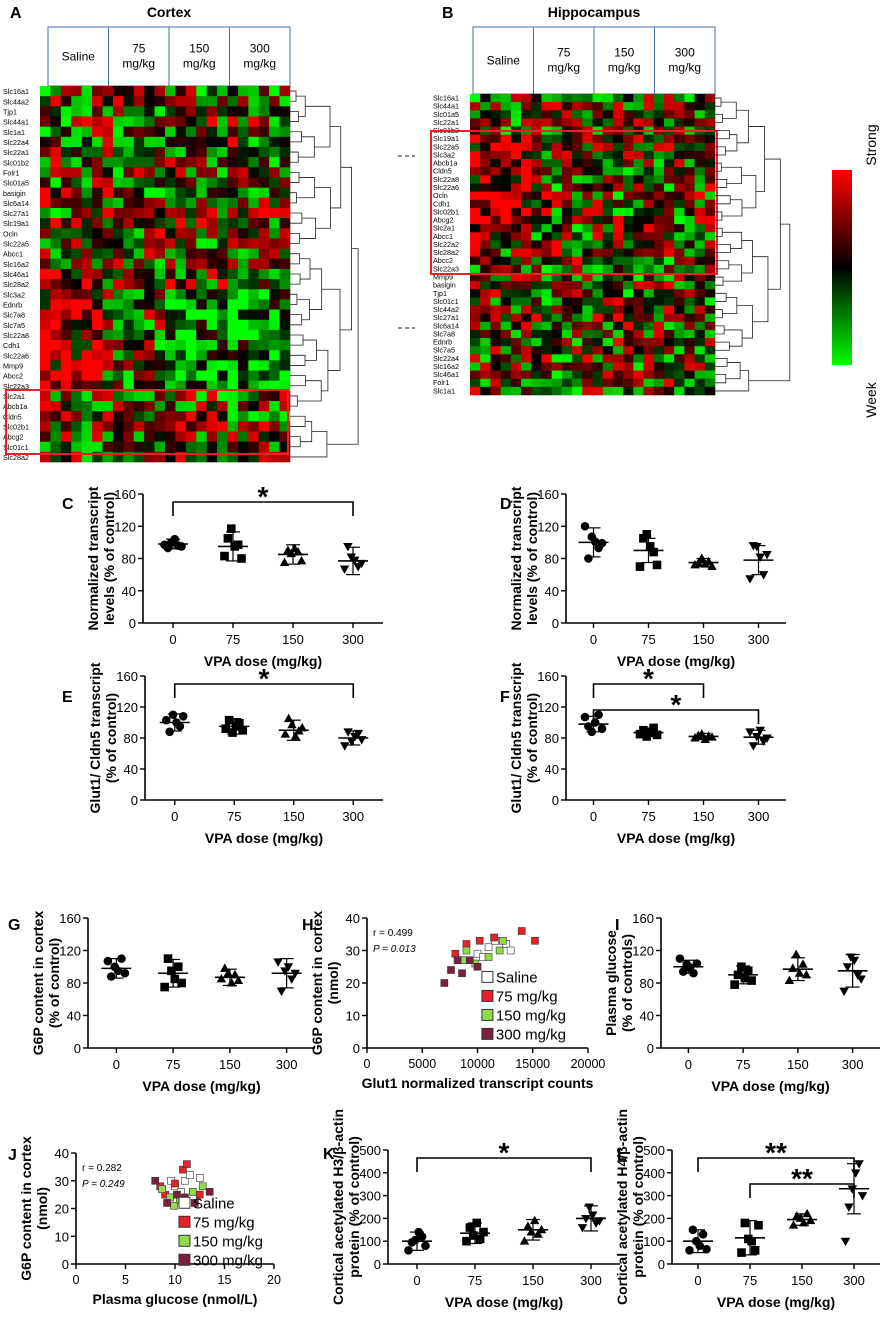  What do you see at coordinates (588, 1064) in the screenshot?
I see `x-tick-label: 20000` at bounding box center [588, 1064].